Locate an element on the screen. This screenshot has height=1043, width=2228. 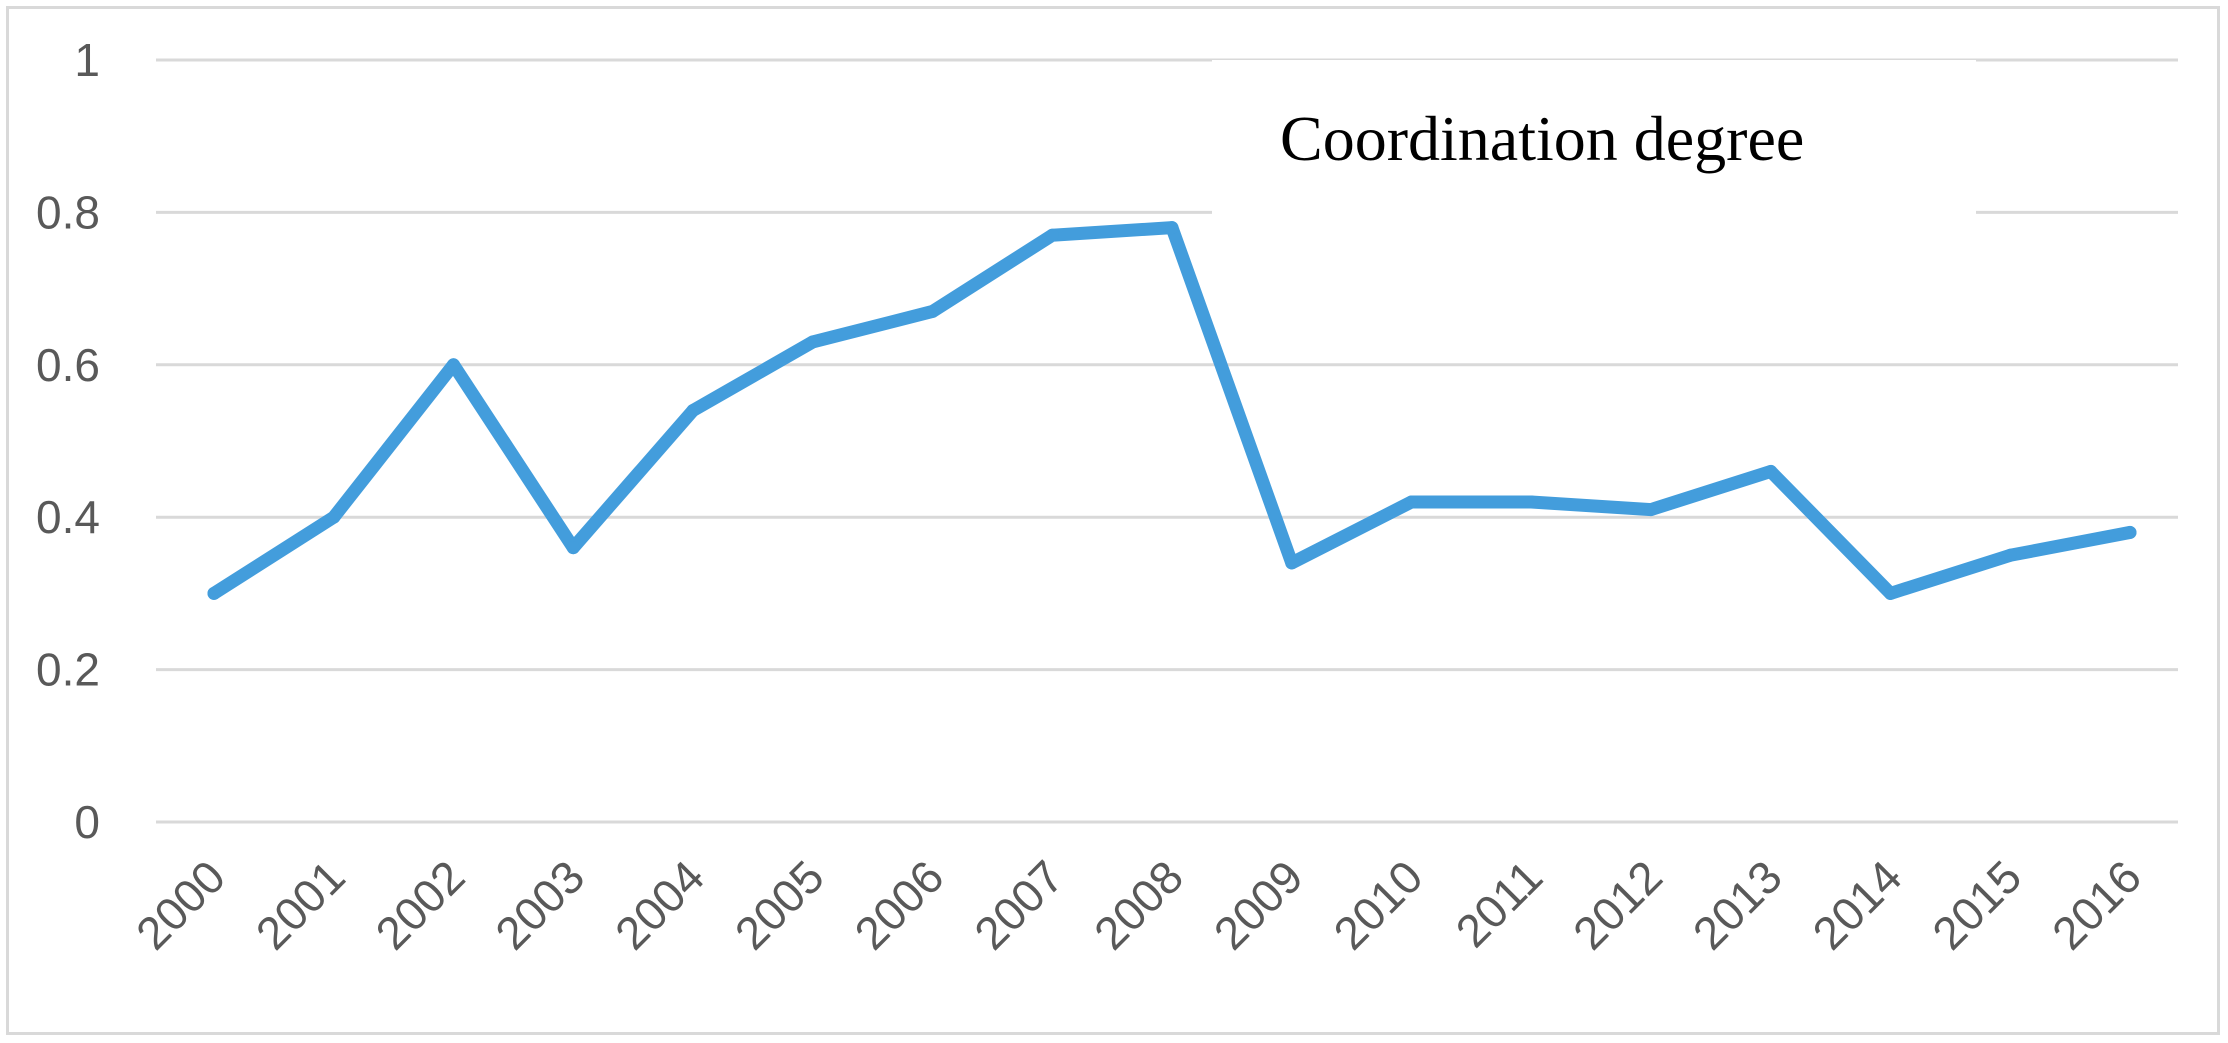
y-tick-label: 0.2 is located at coordinates (68, 670).